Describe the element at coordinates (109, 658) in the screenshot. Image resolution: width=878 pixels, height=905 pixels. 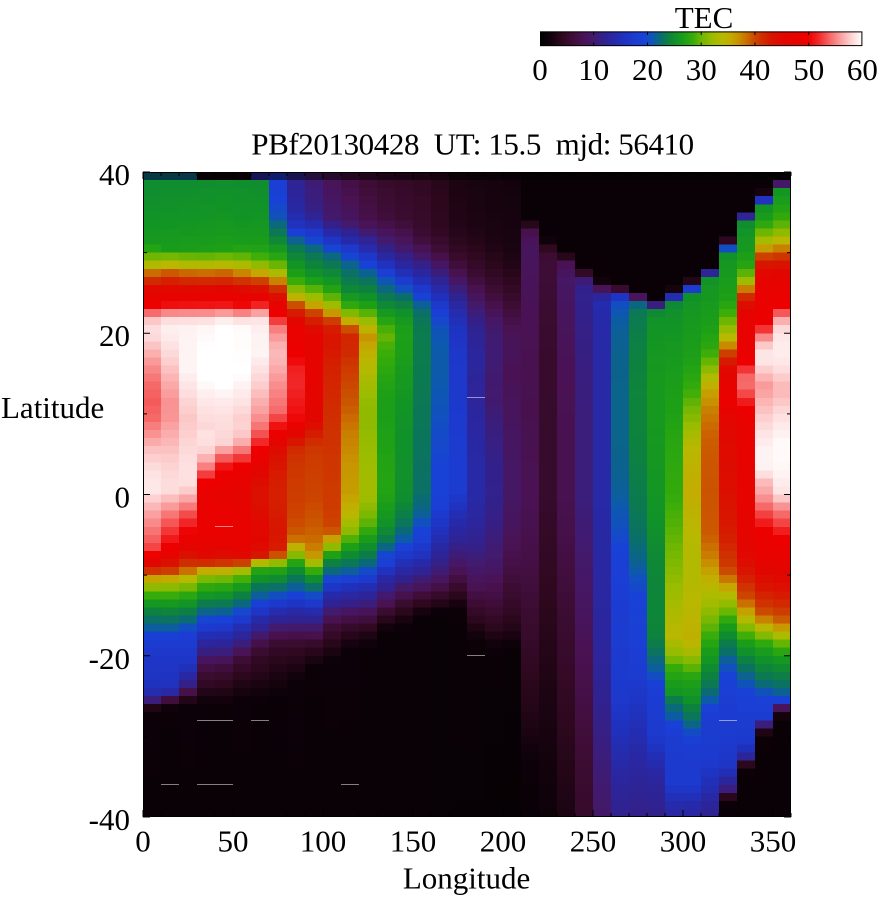
I see `svg-text: -20` at that location.